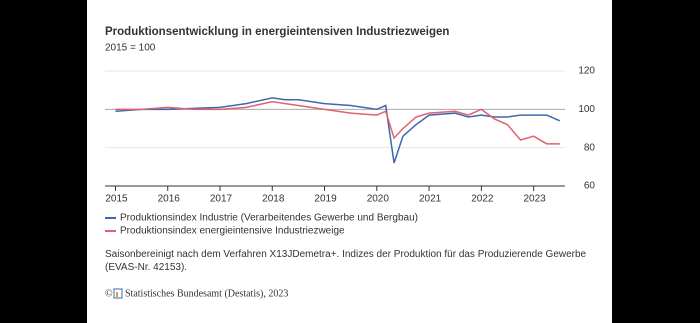  Describe the element at coordinates (590, 147) in the screenshot. I see `y-tick-label: 80` at that location.